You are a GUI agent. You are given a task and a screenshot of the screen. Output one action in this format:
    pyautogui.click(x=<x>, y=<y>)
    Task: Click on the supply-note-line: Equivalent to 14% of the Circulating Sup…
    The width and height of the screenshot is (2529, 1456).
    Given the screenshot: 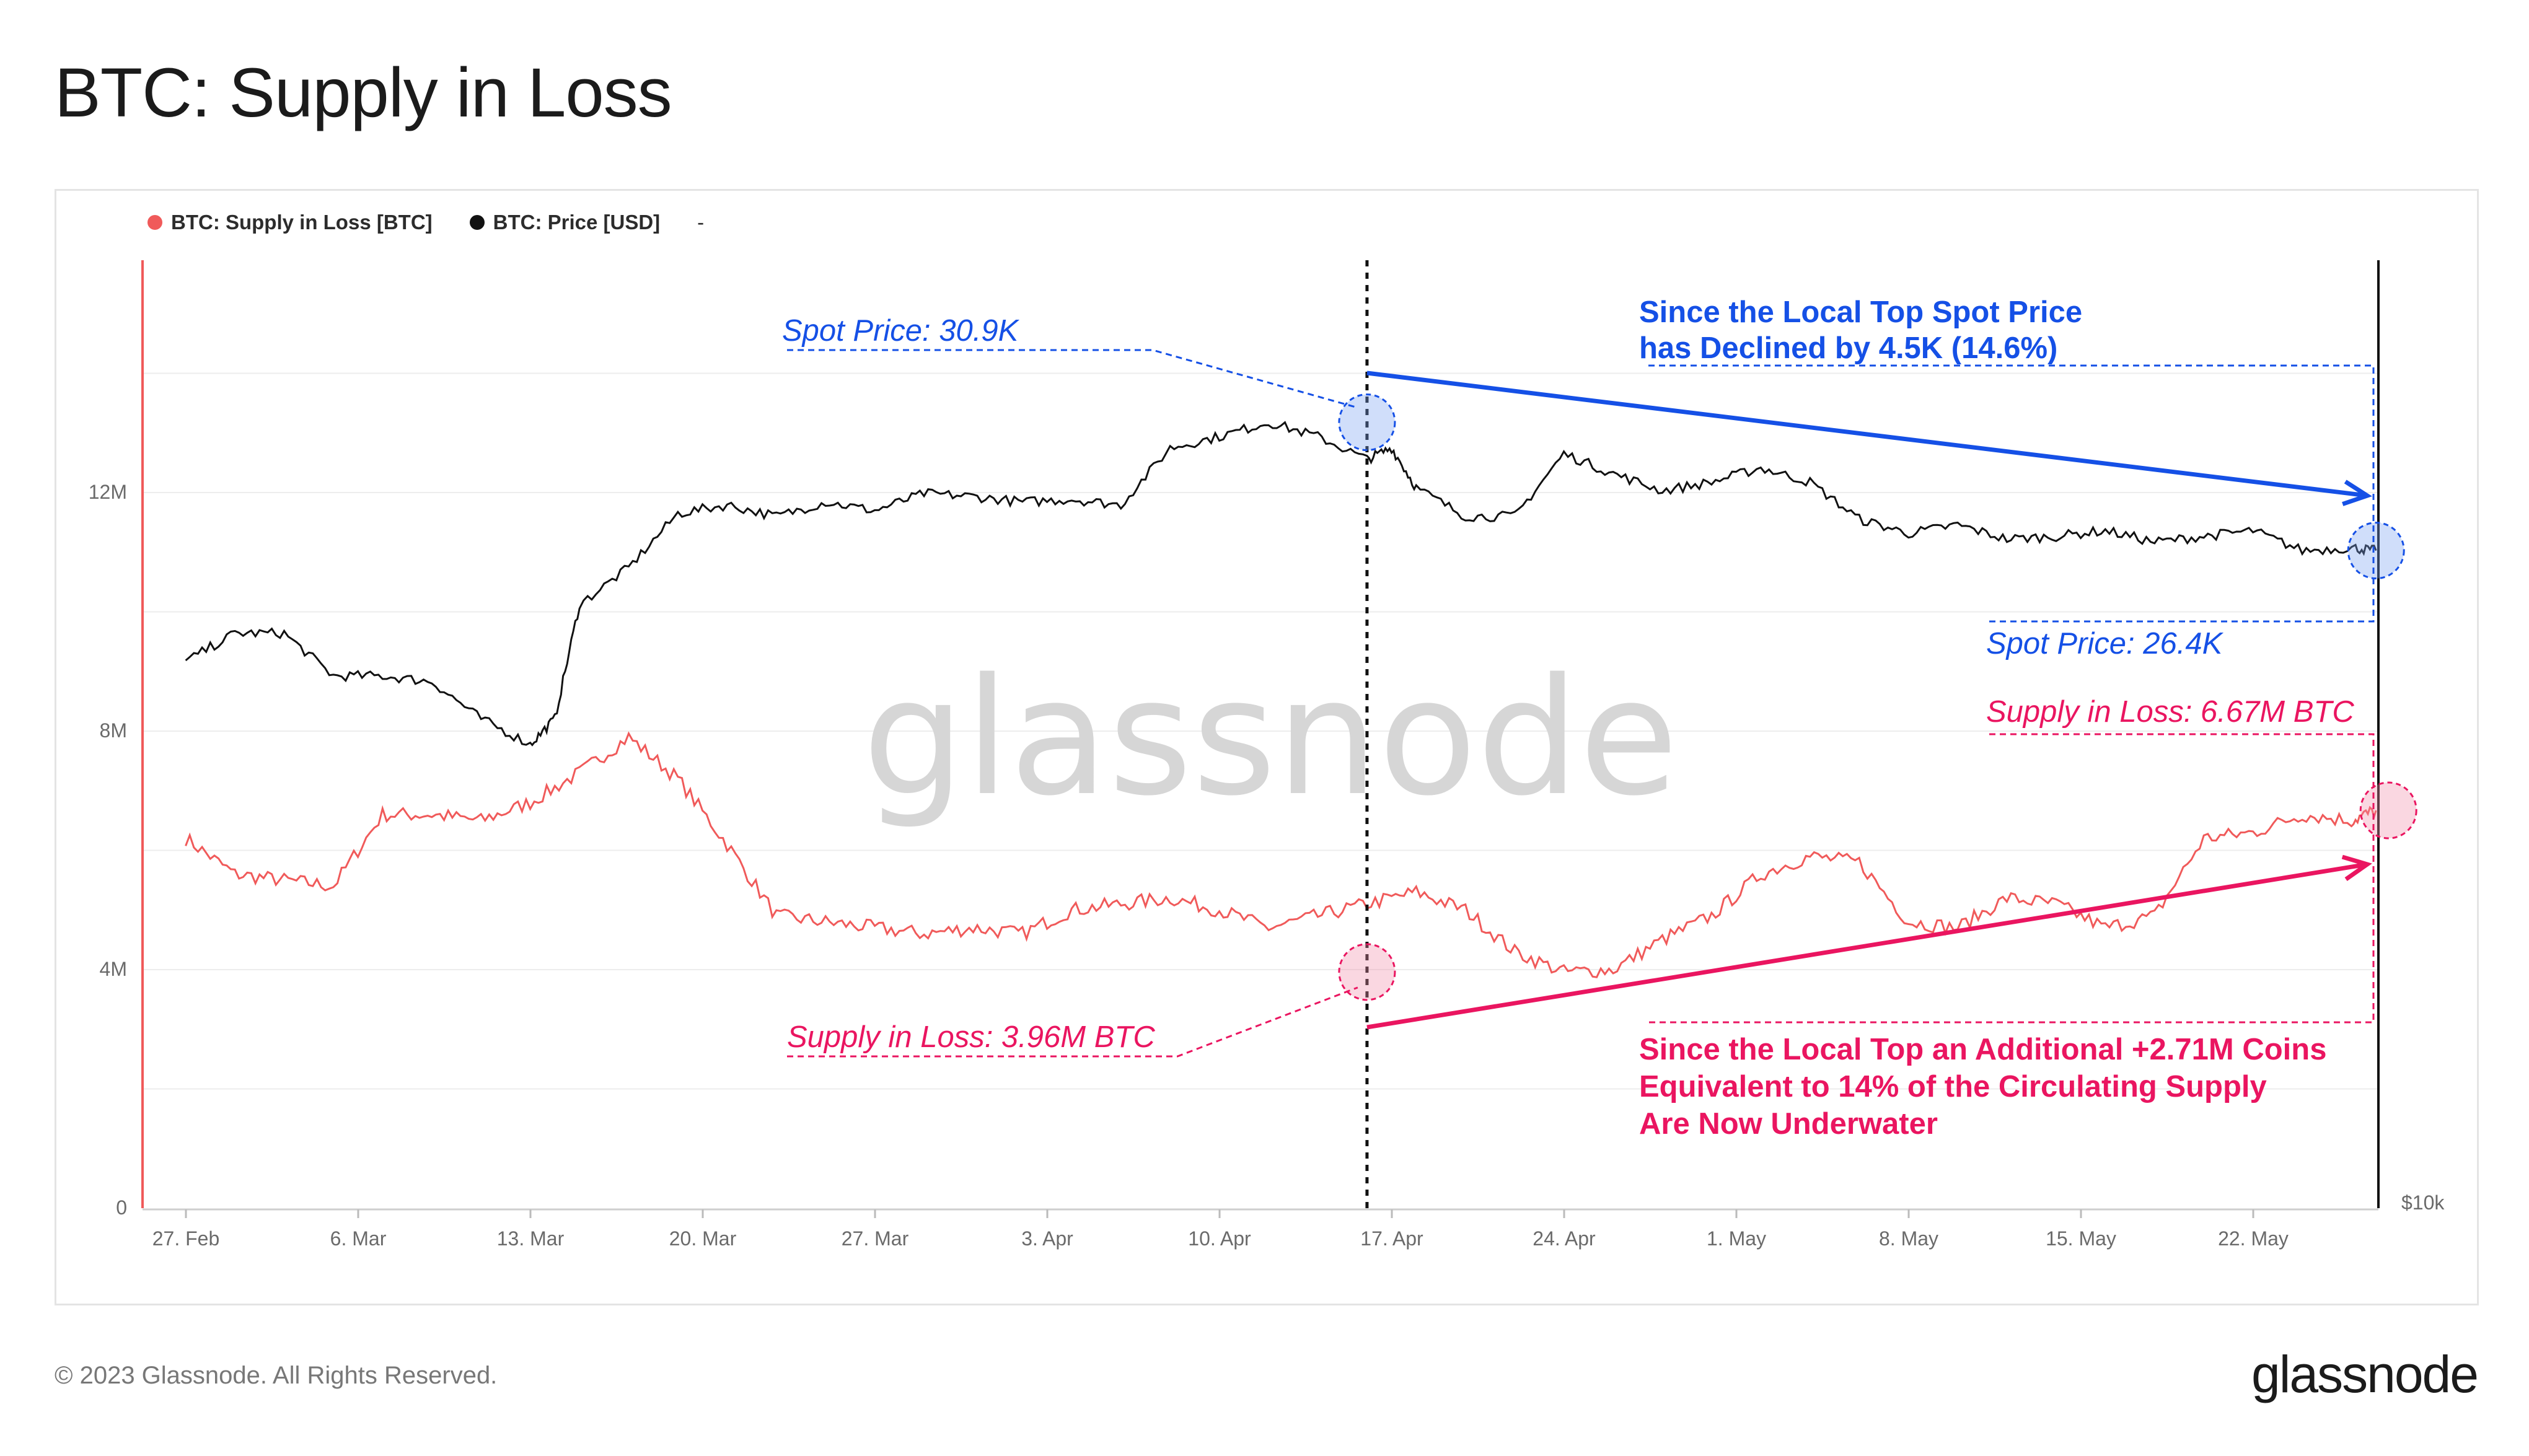 What is the action you would take?
    pyautogui.click(x=1953, y=1086)
    